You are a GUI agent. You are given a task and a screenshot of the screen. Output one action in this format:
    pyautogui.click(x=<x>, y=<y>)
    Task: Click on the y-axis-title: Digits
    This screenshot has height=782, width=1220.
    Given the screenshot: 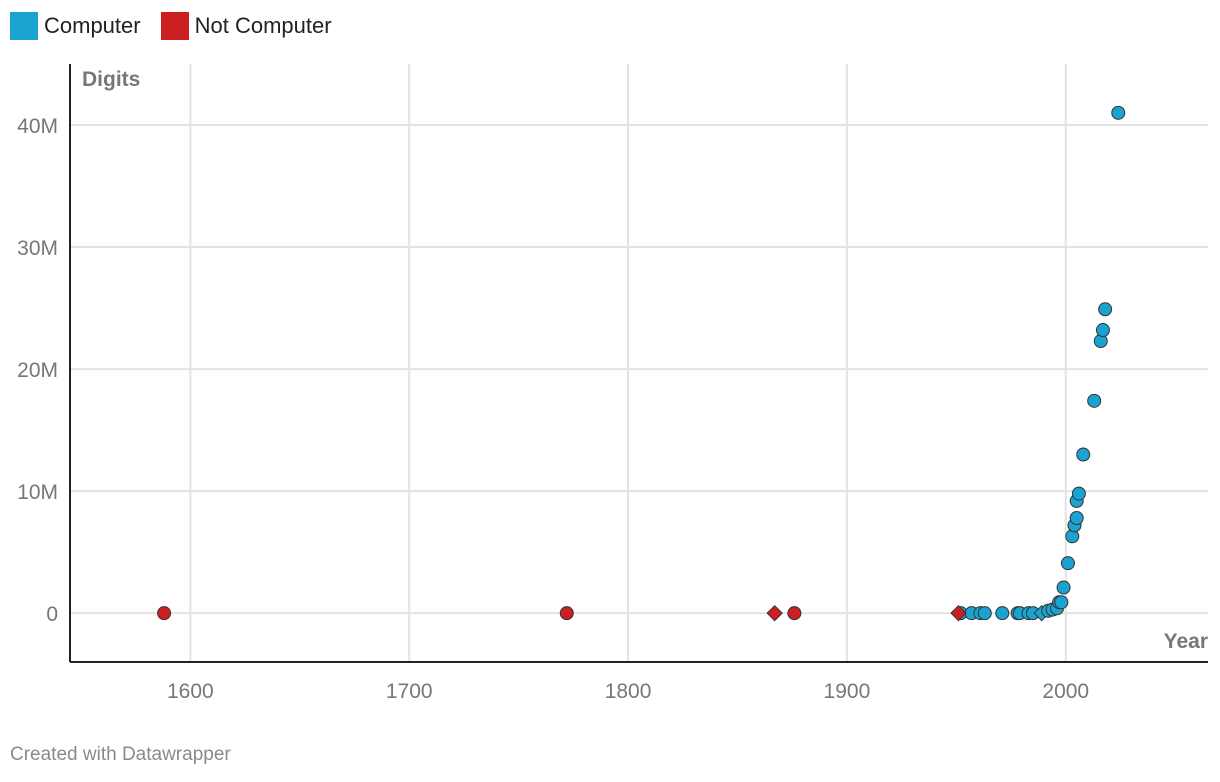 What is the action you would take?
    pyautogui.click(x=111, y=79)
    